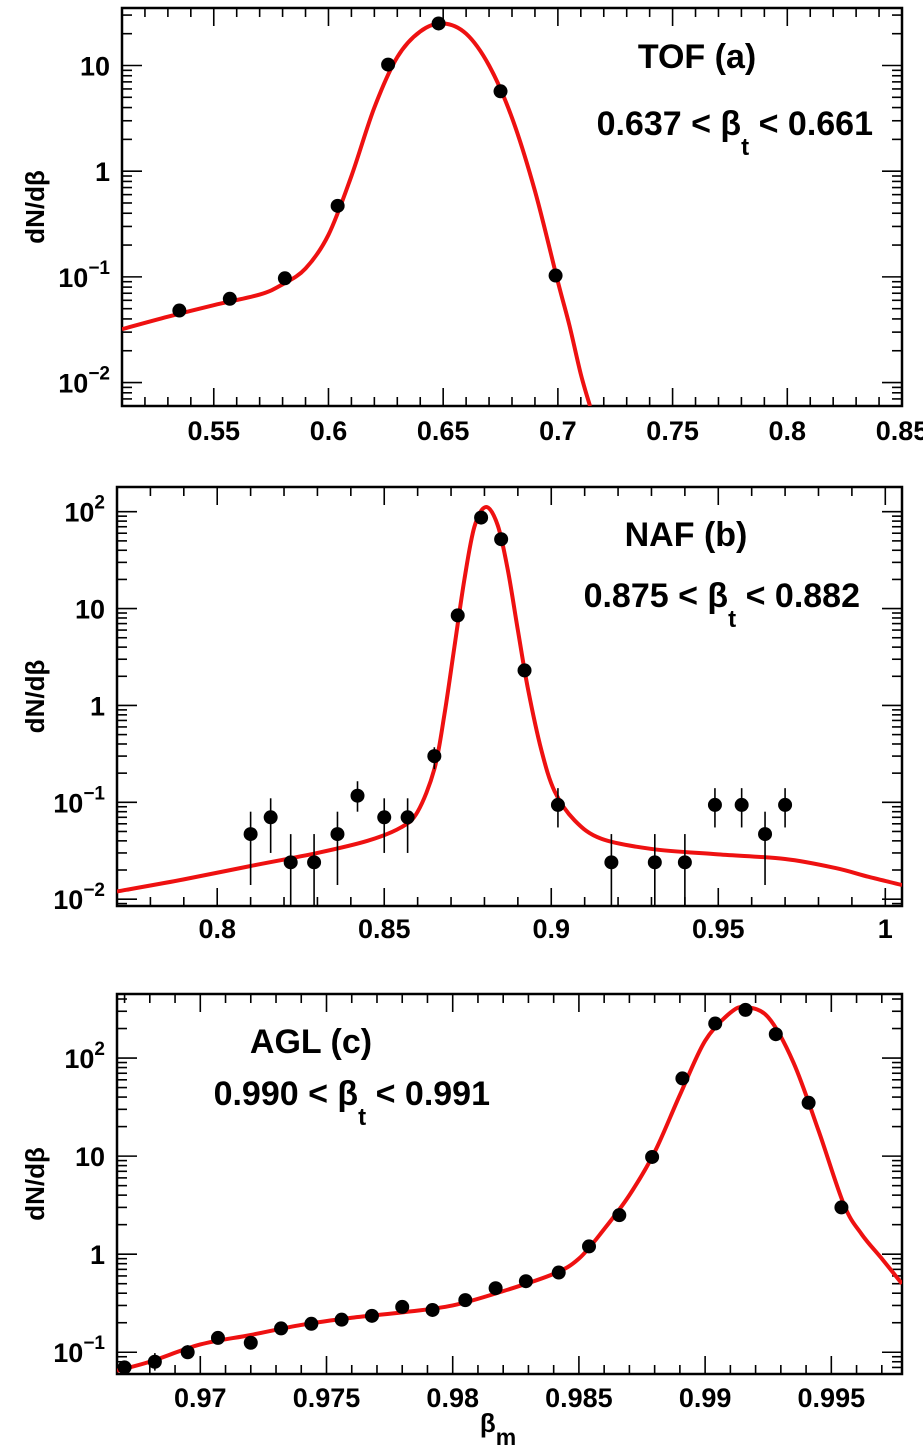  What do you see at coordinates (352, 1103) in the screenshot?
I see `beta-range-label: 0.990 < βt < 0.991` at bounding box center [352, 1103].